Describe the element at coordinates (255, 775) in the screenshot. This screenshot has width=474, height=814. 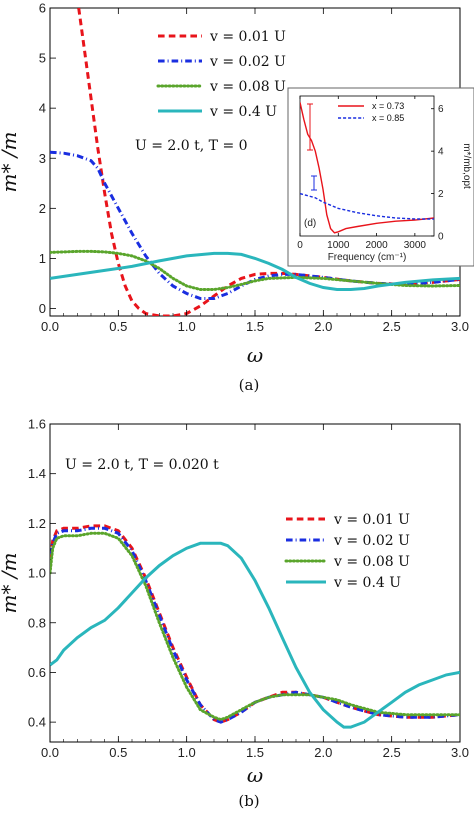
I see `plot-b-xlabel: ω` at that location.